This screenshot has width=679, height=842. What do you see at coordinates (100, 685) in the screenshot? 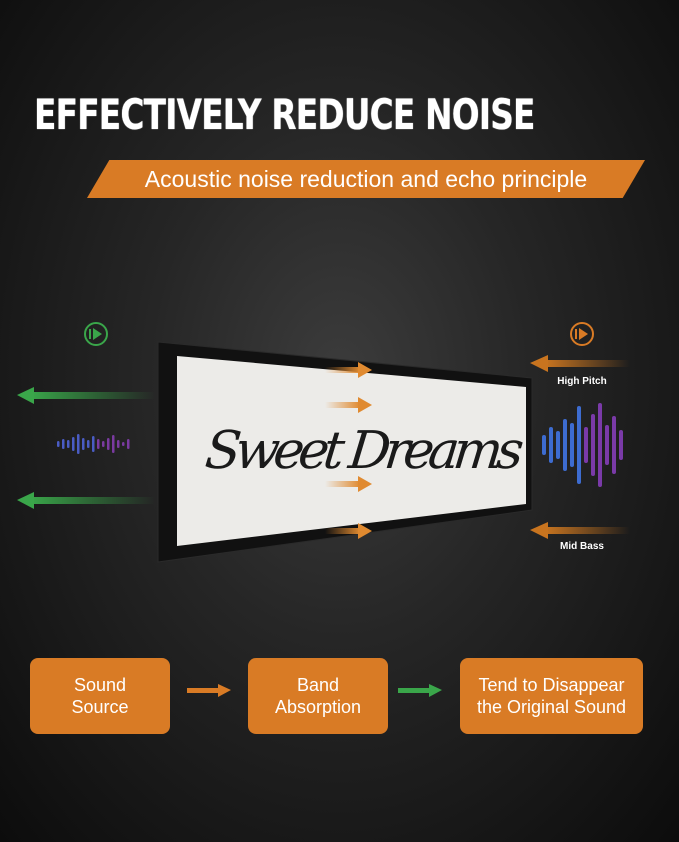
I see `step-text: Sound` at bounding box center [100, 685].